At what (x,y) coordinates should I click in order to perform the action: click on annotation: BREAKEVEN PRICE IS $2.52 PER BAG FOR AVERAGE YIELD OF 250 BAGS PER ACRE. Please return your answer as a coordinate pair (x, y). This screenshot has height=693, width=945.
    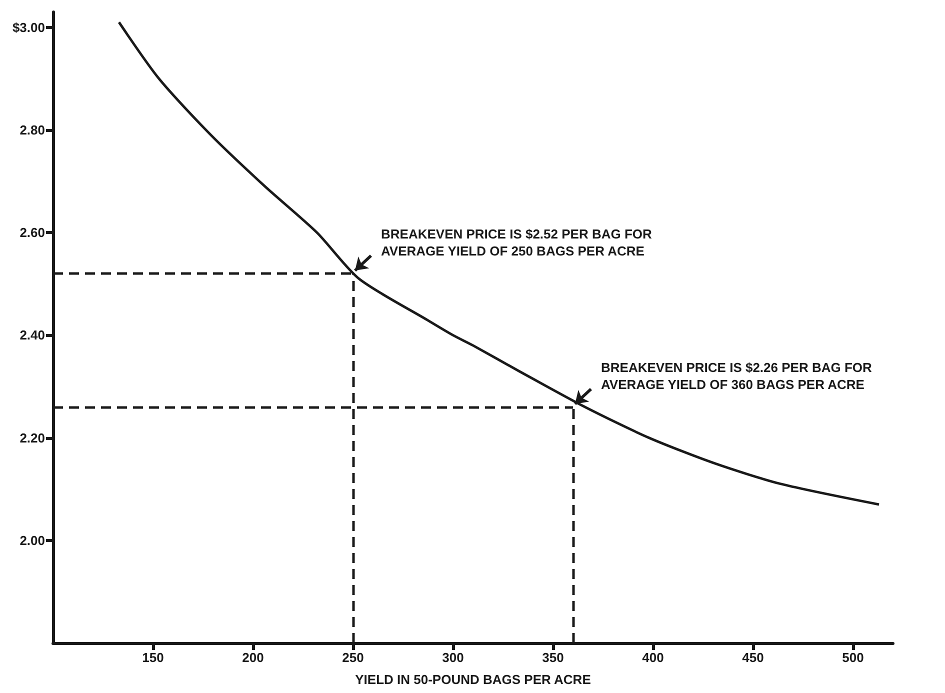
    Looking at the image, I should click on (517, 242).